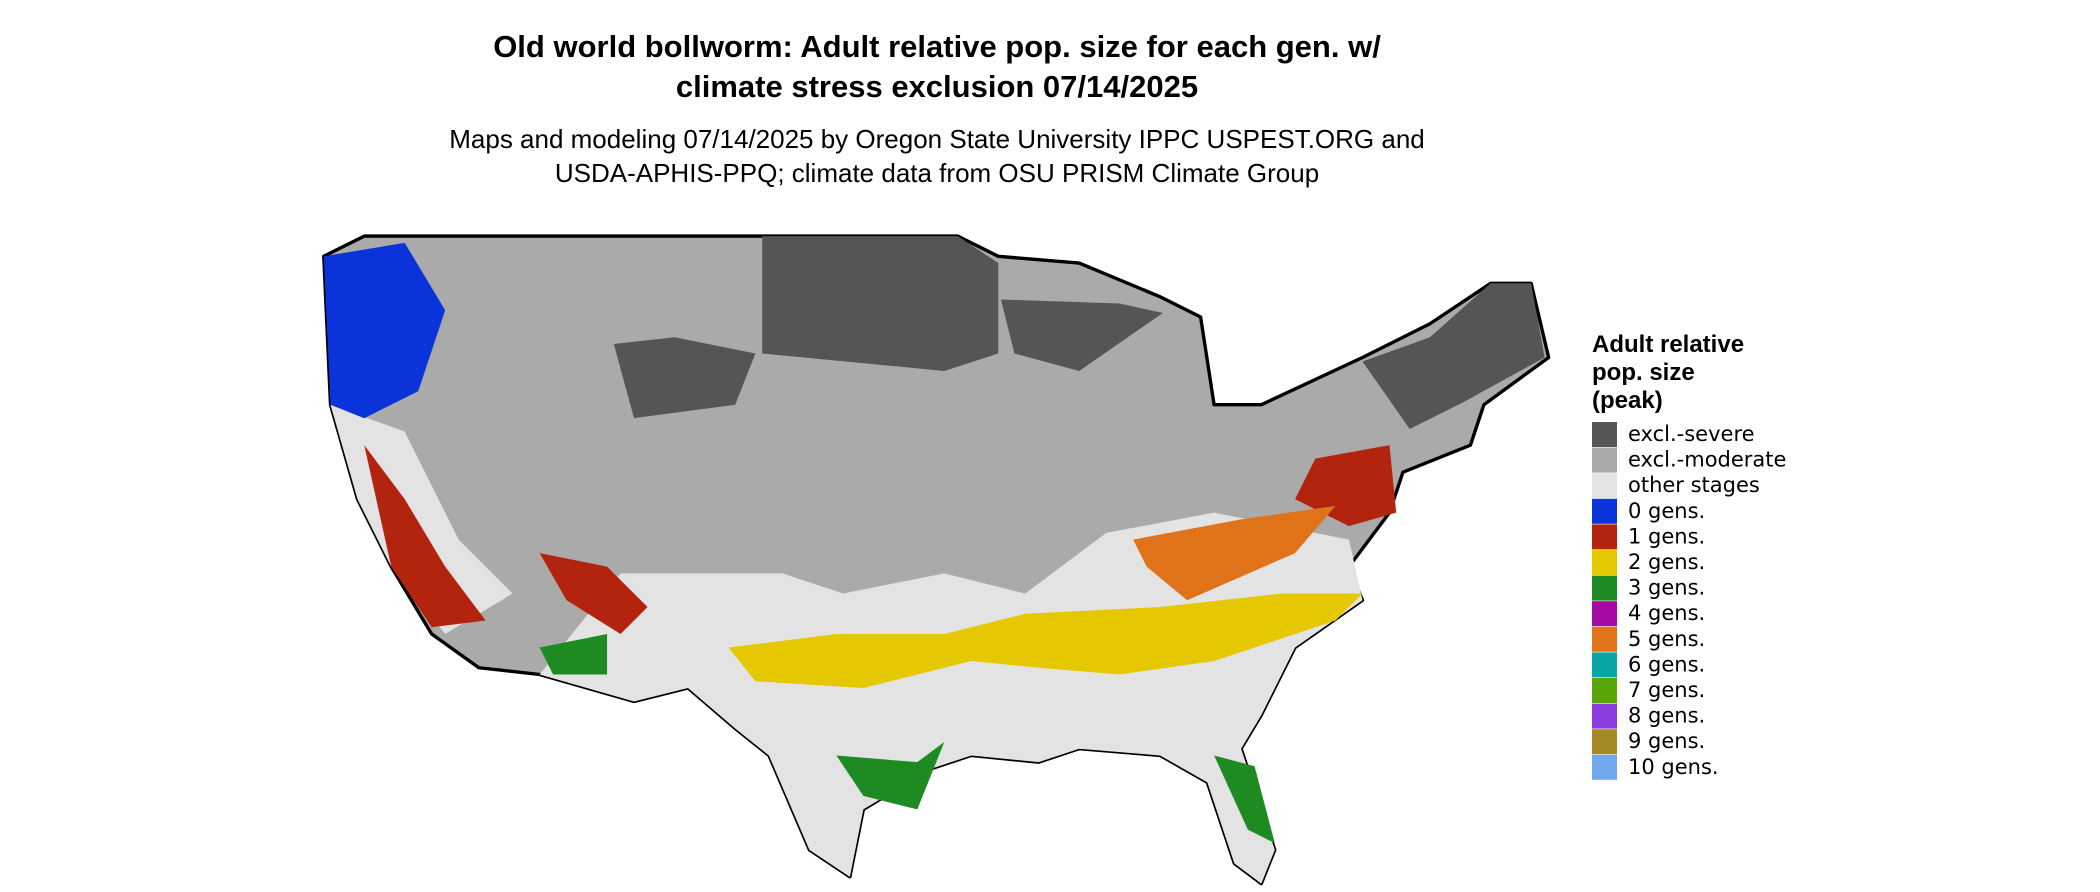 The image size is (2100, 892). I want to click on legend-label: 1 gens., so click(1666, 536).